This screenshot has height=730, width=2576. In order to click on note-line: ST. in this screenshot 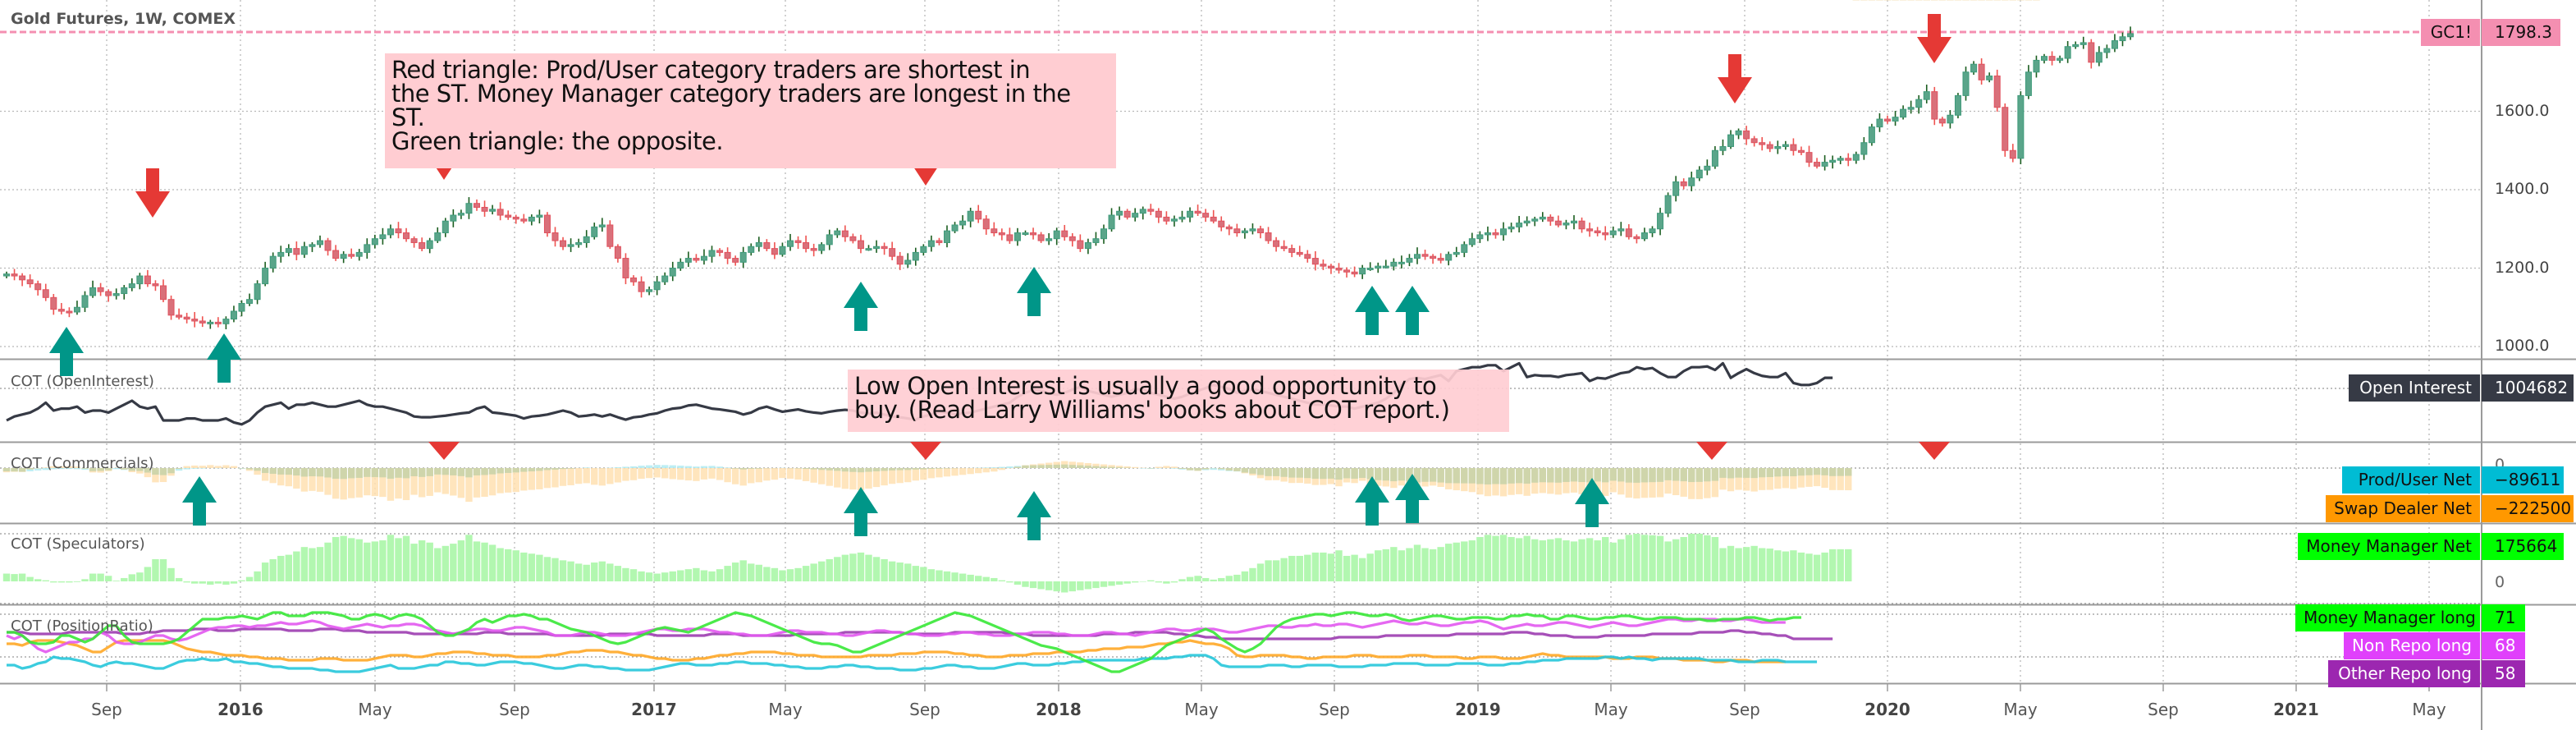, I will do `click(408, 117)`.